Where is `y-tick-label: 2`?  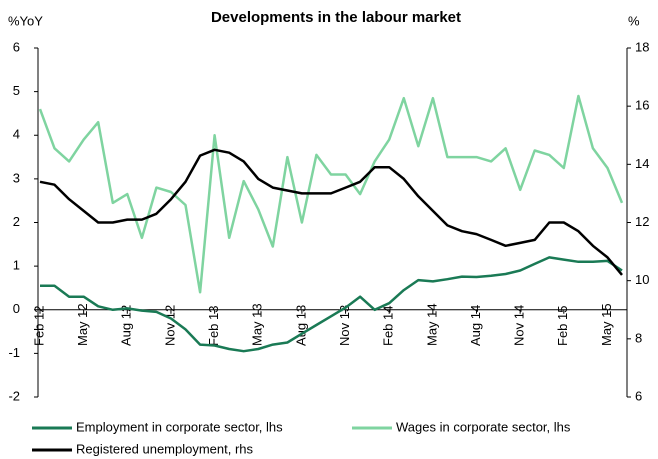
y-tick-label: 2 is located at coordinates (16, 221).